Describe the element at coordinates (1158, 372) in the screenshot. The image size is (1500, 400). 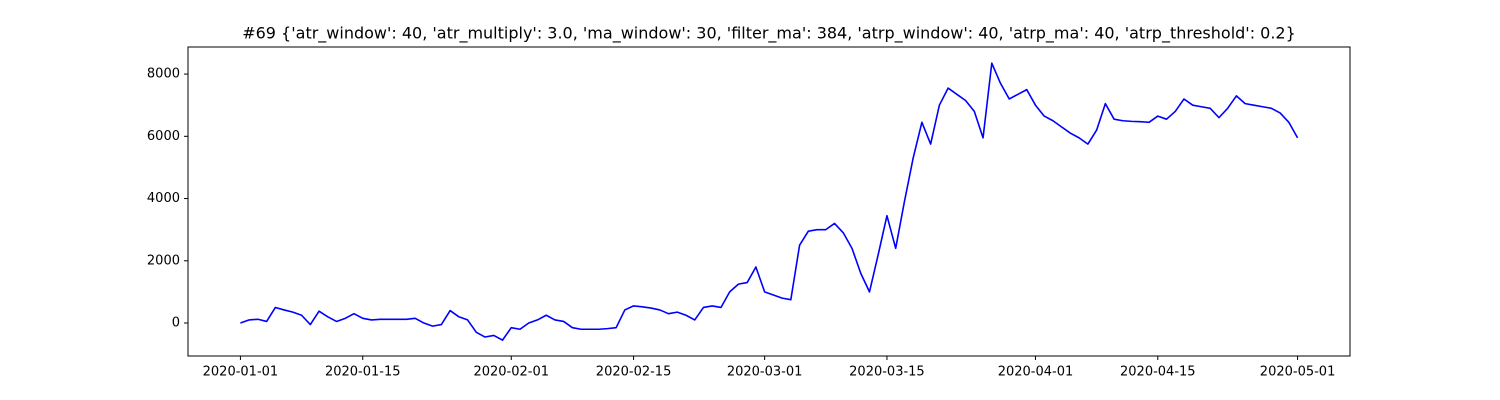
I see `x-tick-label: 2020-04-15` at that location.